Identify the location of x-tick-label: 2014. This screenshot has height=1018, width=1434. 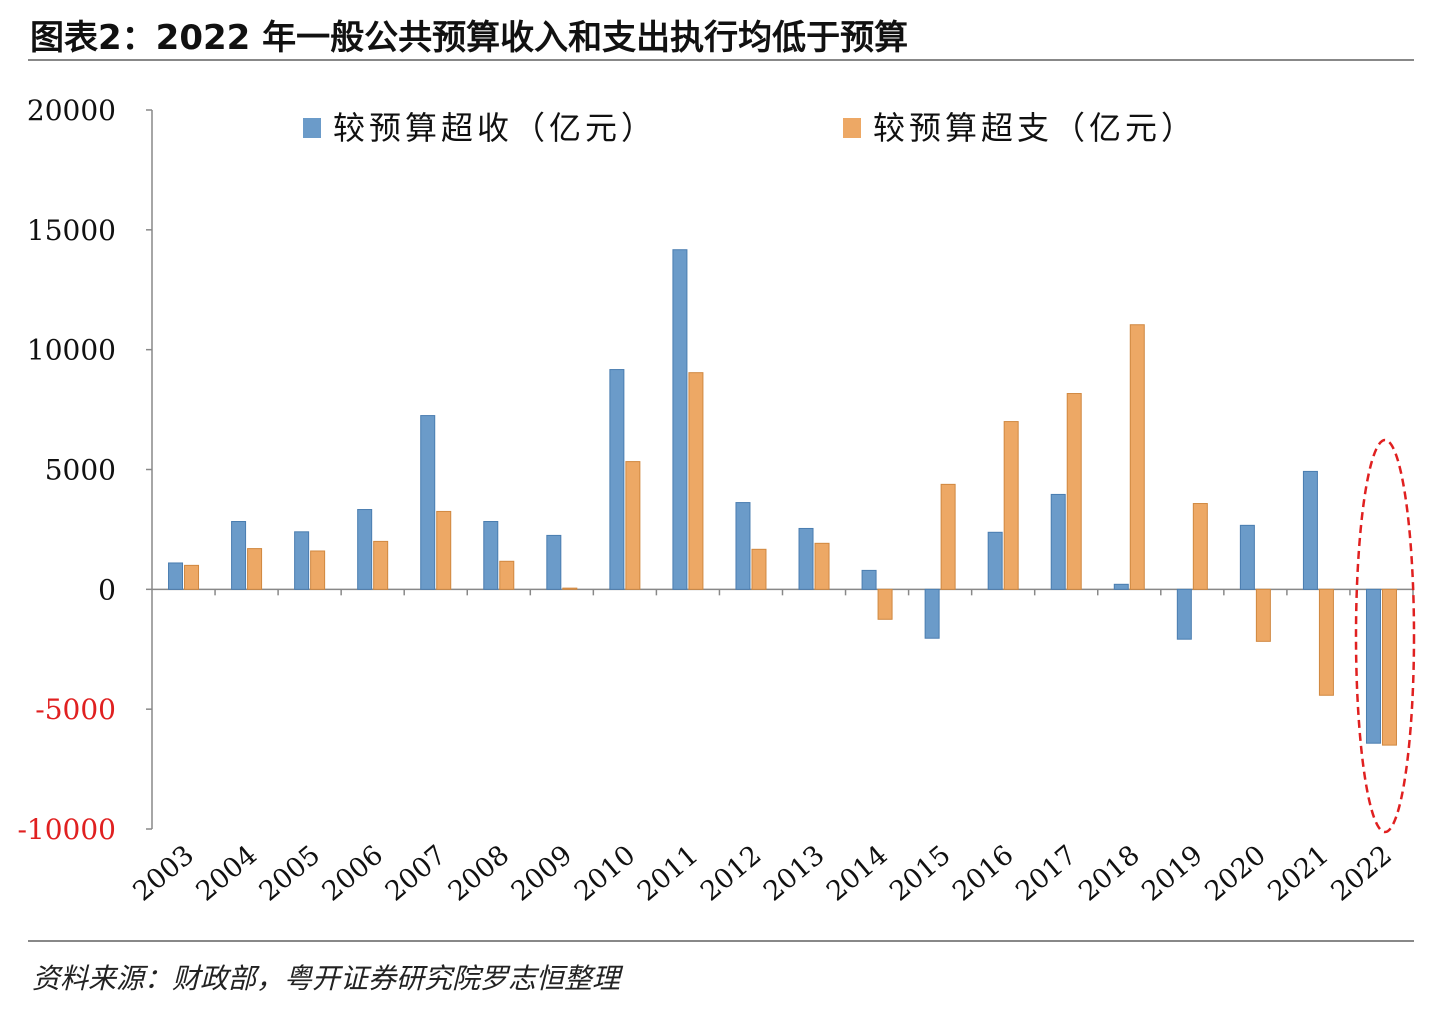
(857, 874).